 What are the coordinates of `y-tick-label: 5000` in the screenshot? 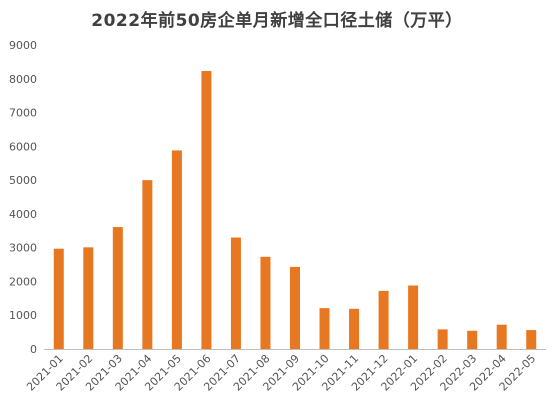 It's located at (23, 180).